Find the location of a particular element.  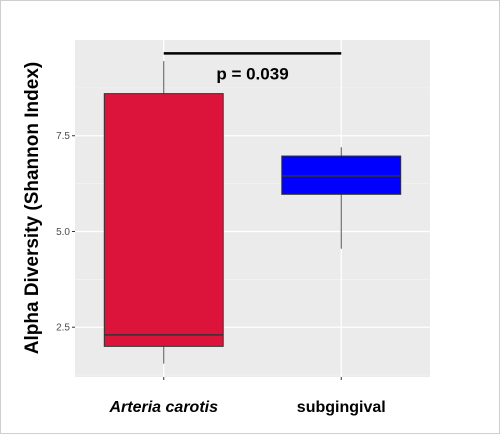

y-axis-ticks: 2.5 5.0 7.5 is located at coordinates (65, 232).